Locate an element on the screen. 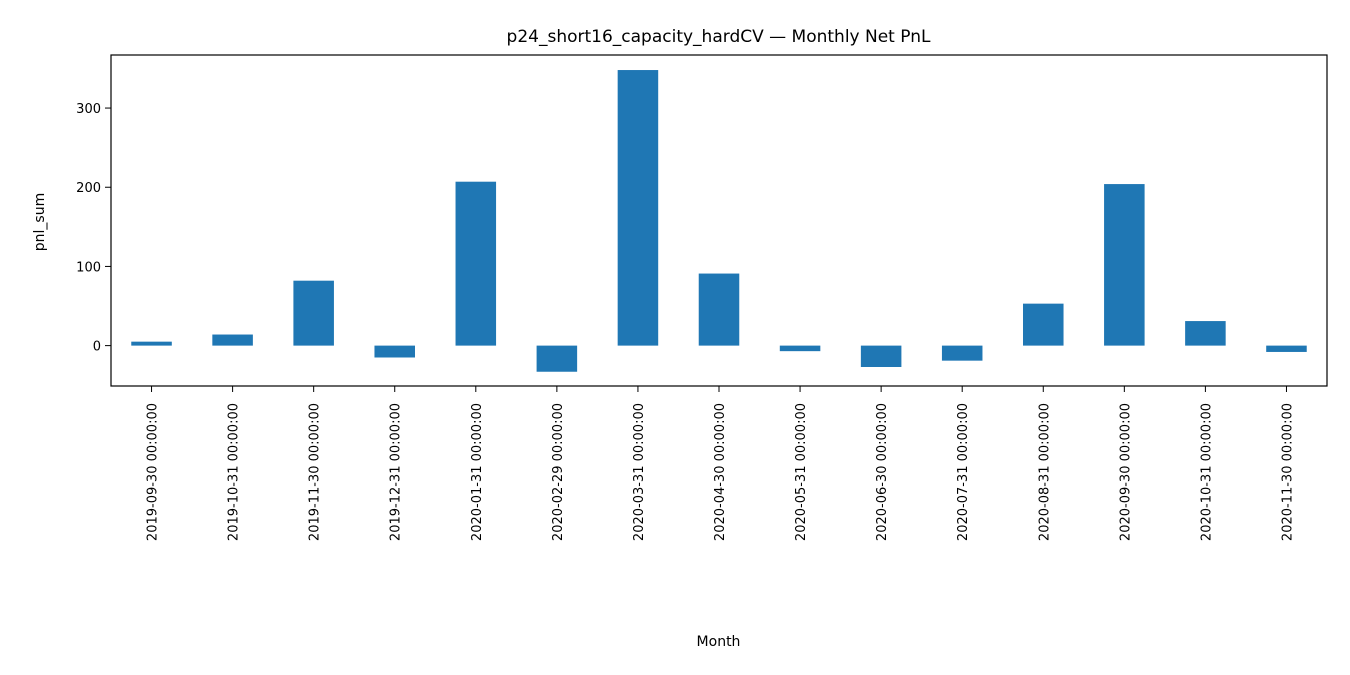  x-tick-label: 2020-02-29 00:00:00 is located at coordinates (558, 472).